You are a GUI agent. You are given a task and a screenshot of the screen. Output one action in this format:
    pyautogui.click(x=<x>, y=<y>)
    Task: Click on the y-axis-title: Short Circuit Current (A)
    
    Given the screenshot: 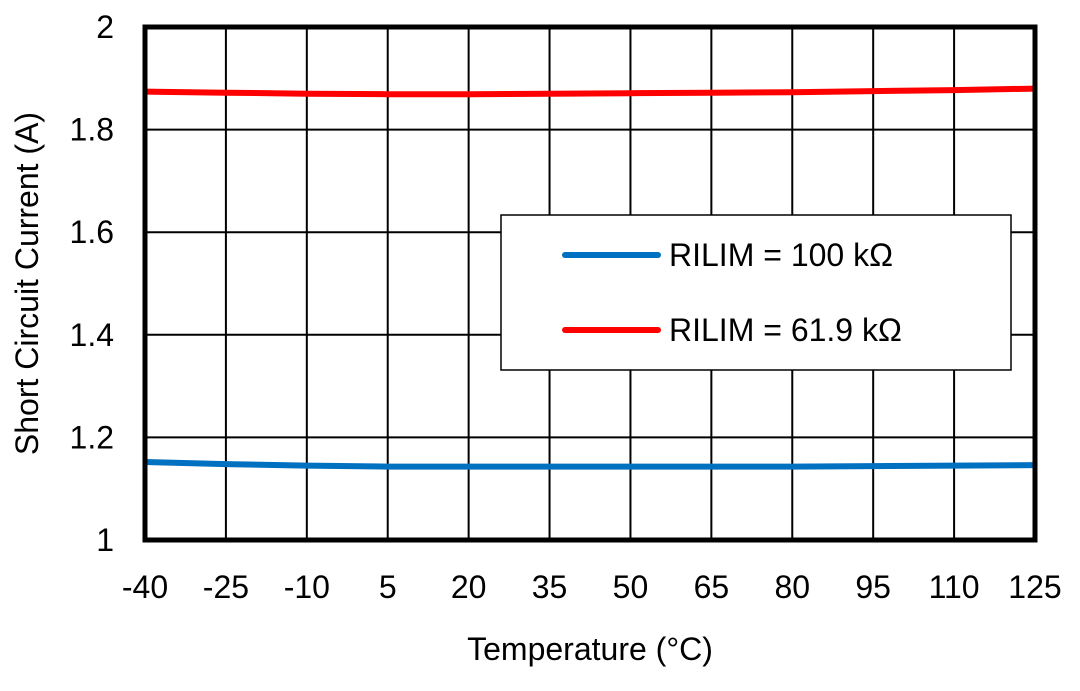 What is the action you would take?
    pyautogui.click(x=27, y=283)
    